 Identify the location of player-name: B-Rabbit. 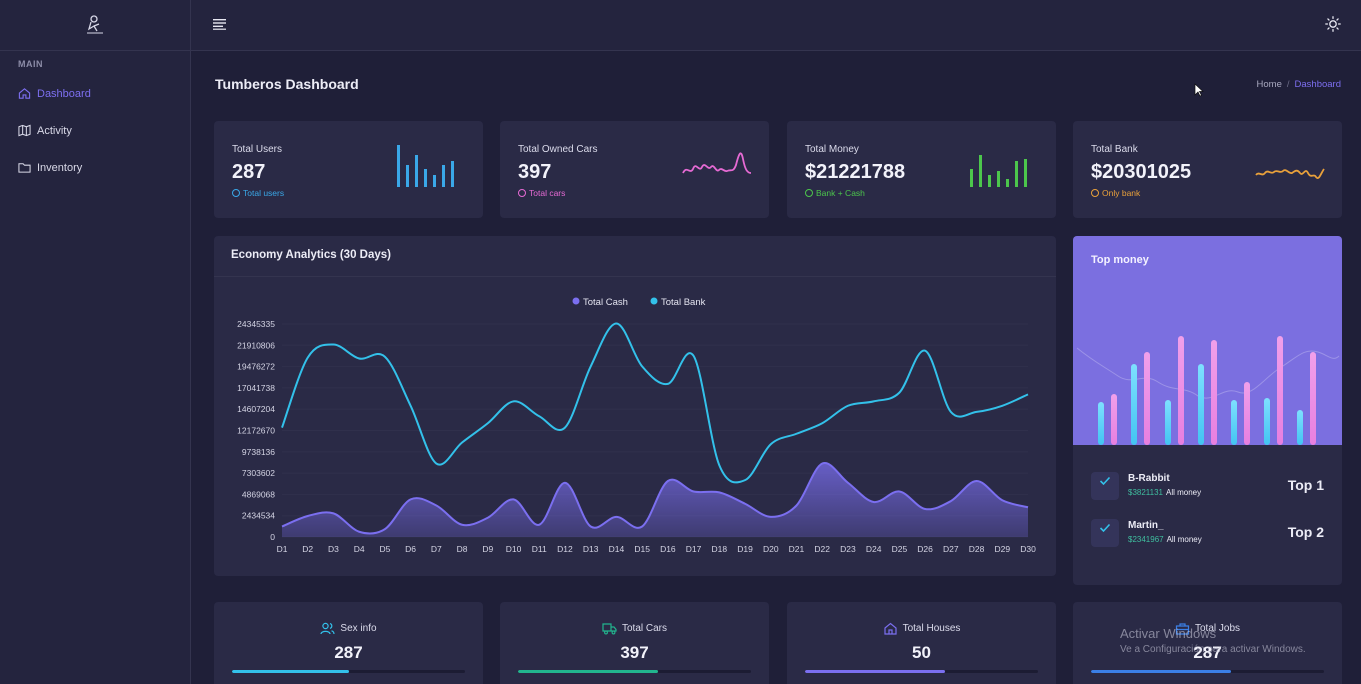
(1149, 478).